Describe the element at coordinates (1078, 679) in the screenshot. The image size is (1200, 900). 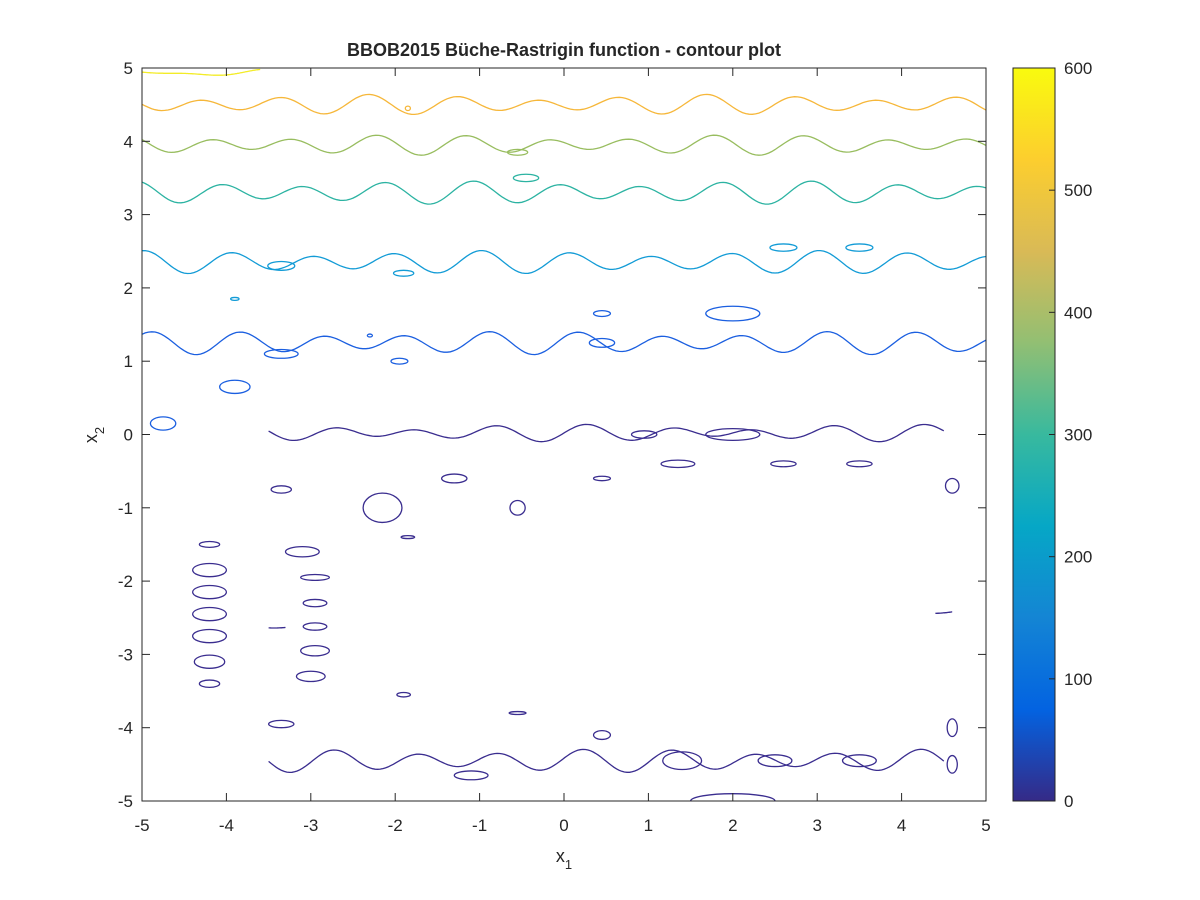
I see `colorbar-tick-label: 100` at that location.